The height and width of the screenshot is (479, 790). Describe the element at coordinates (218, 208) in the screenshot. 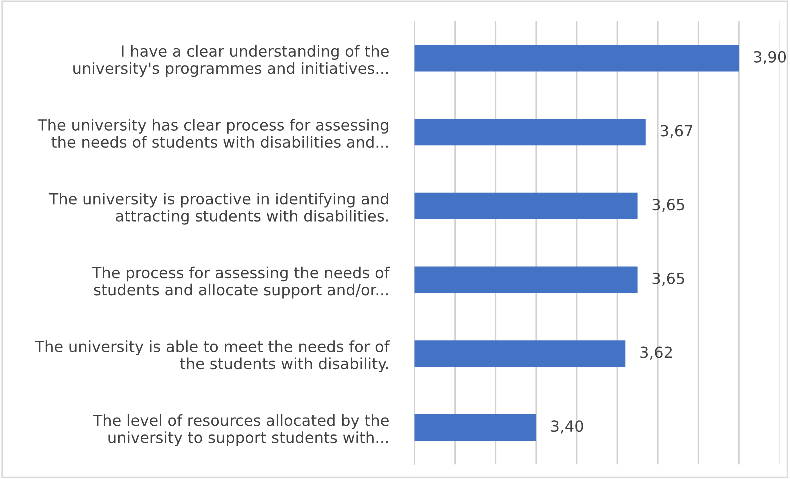

I see `y-tick-label: The university is proactive in identifying and attracting students with disabilities.` at that location.